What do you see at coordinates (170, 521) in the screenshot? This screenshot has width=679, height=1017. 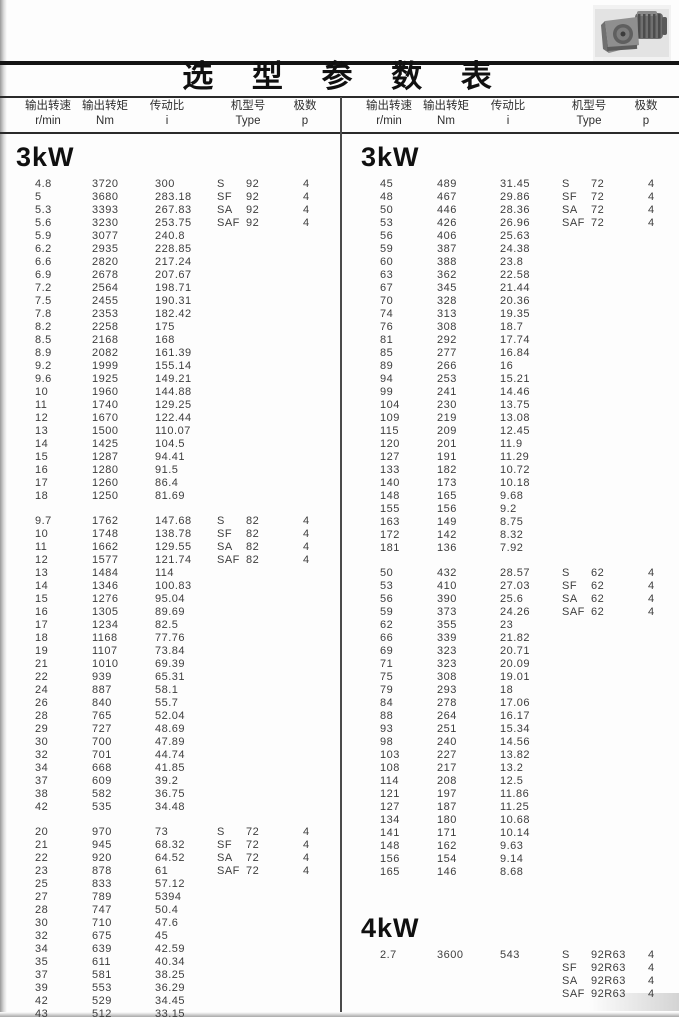 I see `table-row: 9.7 1762 147.68 S 82 4` at bounding box center [170, 521].